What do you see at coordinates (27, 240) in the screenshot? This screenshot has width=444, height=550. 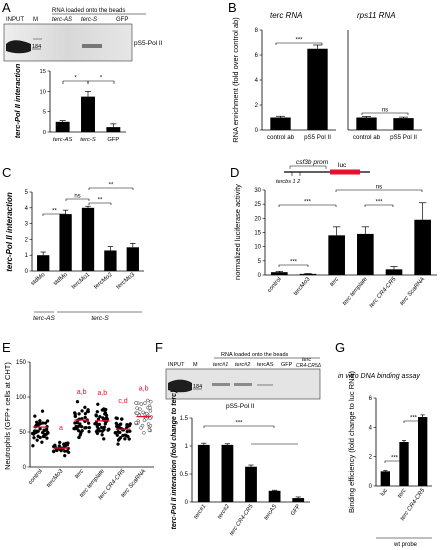 I see `chart-c-ytick-label: 2` at bounding box center [27, 240].